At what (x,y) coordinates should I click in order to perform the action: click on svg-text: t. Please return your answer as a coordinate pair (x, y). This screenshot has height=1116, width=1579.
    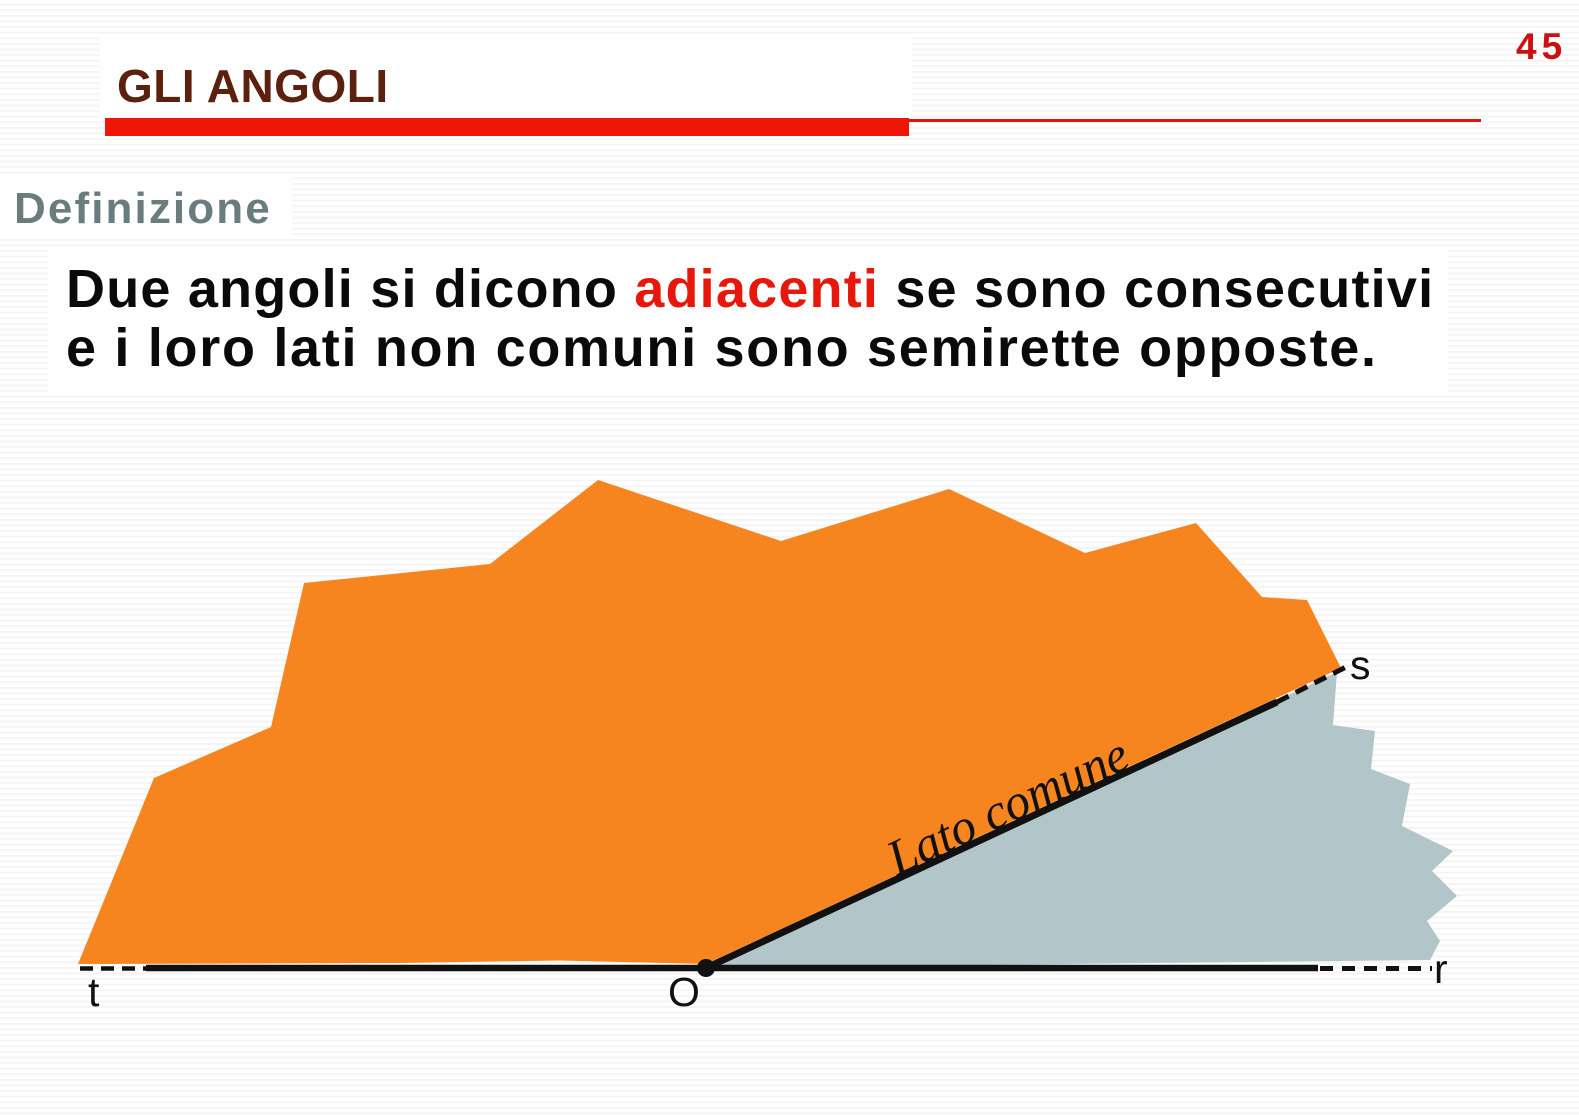
    Looking at the image, I should click on (94, 992).